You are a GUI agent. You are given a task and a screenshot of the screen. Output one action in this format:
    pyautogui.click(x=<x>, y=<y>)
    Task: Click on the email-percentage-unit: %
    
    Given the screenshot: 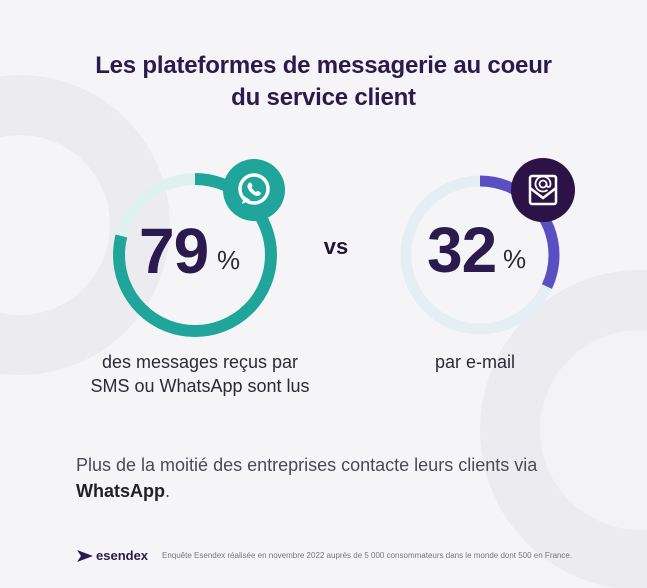 What is the action you would take?
    pyautogui.click(x=515, y=259)
    